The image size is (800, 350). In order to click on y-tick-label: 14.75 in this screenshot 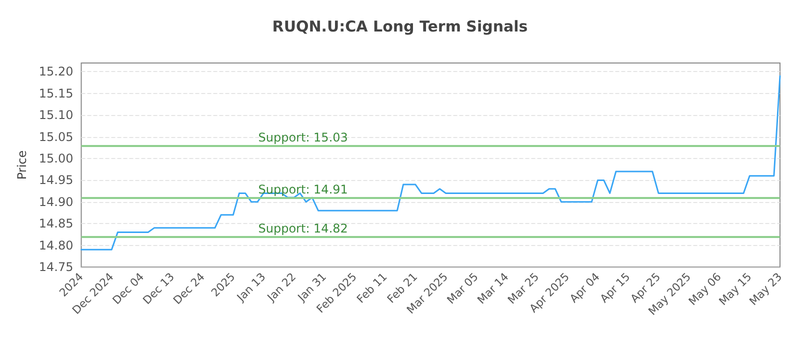, I will do `click(56, 267)`.